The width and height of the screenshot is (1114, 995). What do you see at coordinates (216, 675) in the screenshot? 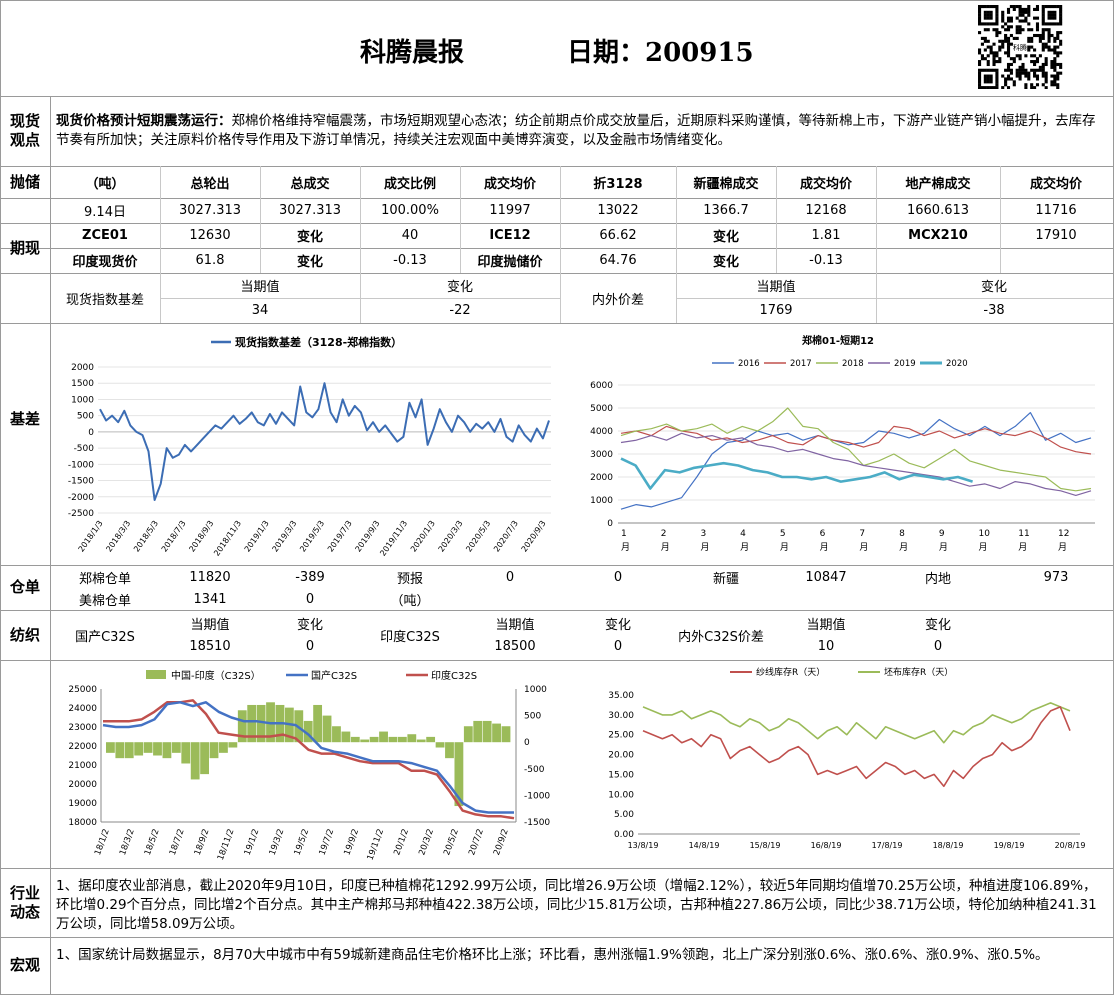
I see `legend-0: 中国-印度（C32S）` at bounding box center [216, 675].